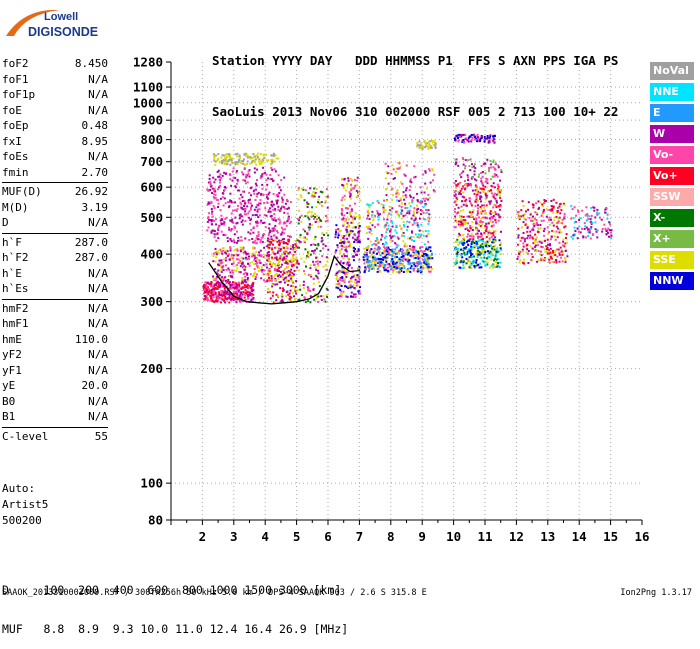  I want to click on logo-line2: DIGISONDE, so click(63, 32).